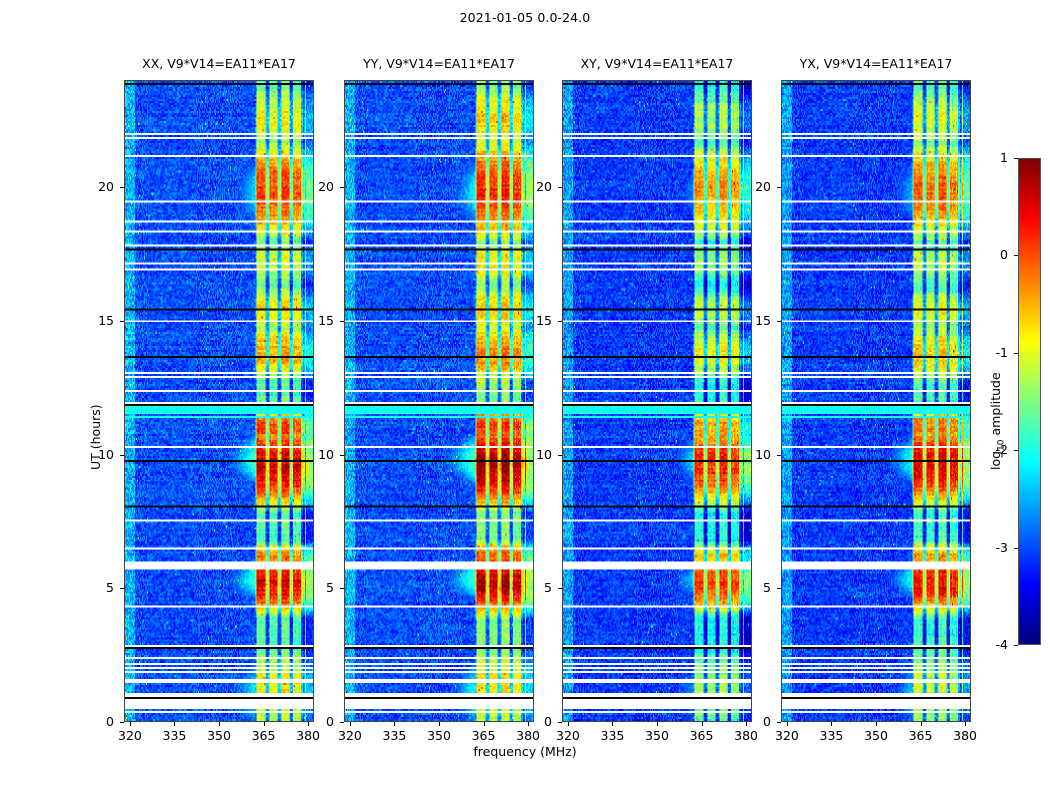 The image size is (1050, 800). I want to click on waterfall-panel-xx, so click(219, 401).